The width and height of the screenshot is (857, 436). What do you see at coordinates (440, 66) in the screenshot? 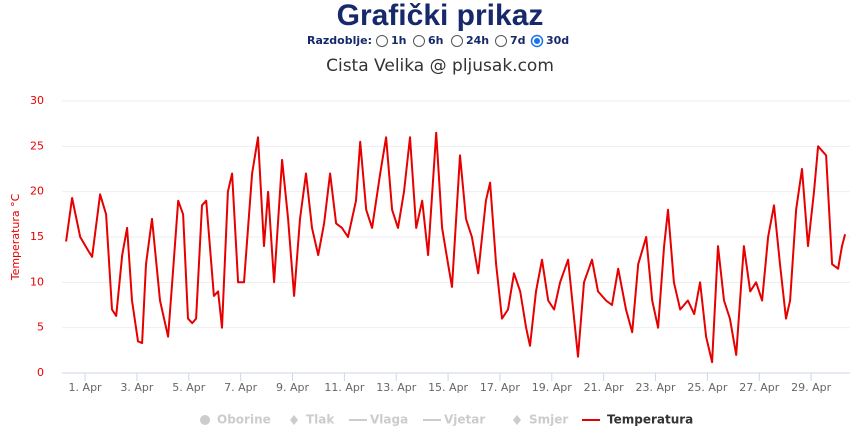
I see `chart-subtitle: Cista Velika @ pljusak.com` at bounding box center [440, 66].